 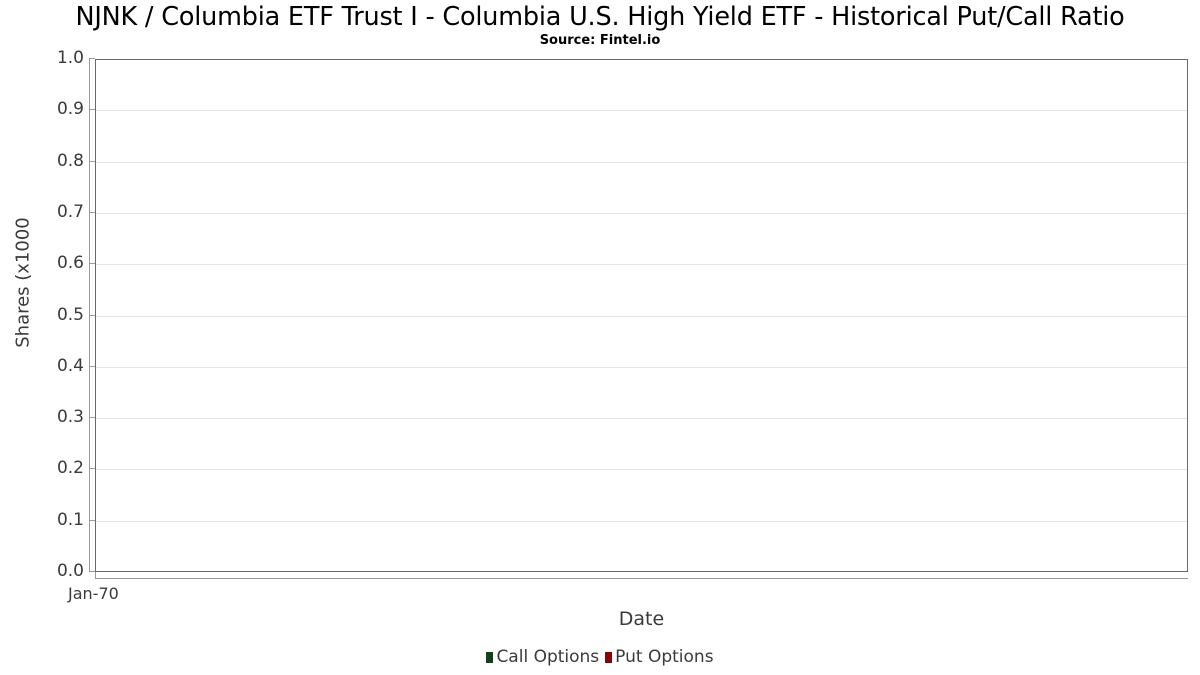 What do you see at coordinates (70, 314) in the screenshot?
I see `y-axis-tick-label: 0.5` at bounding box center [70, 314].